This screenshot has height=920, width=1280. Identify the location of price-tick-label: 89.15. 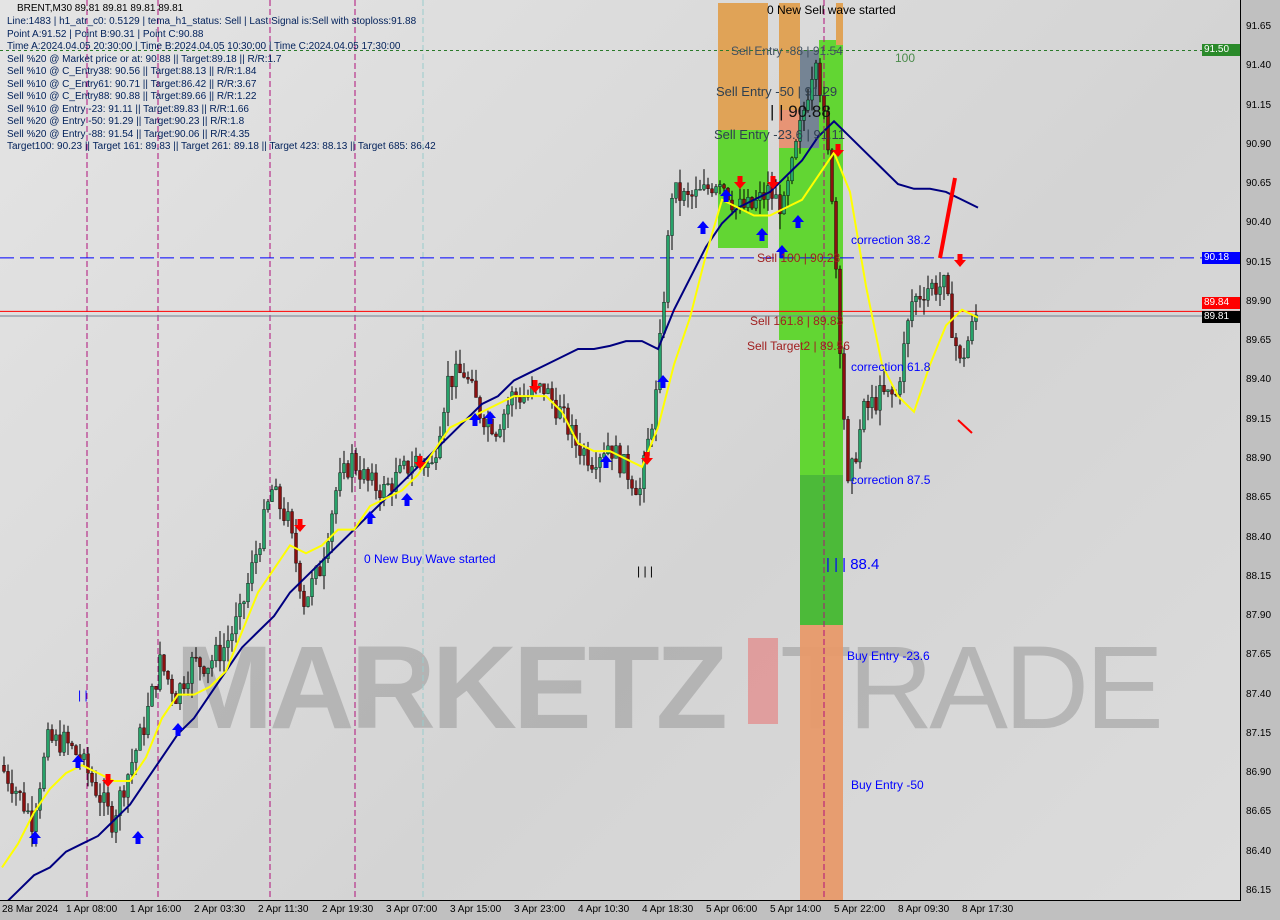
(1259, 419).